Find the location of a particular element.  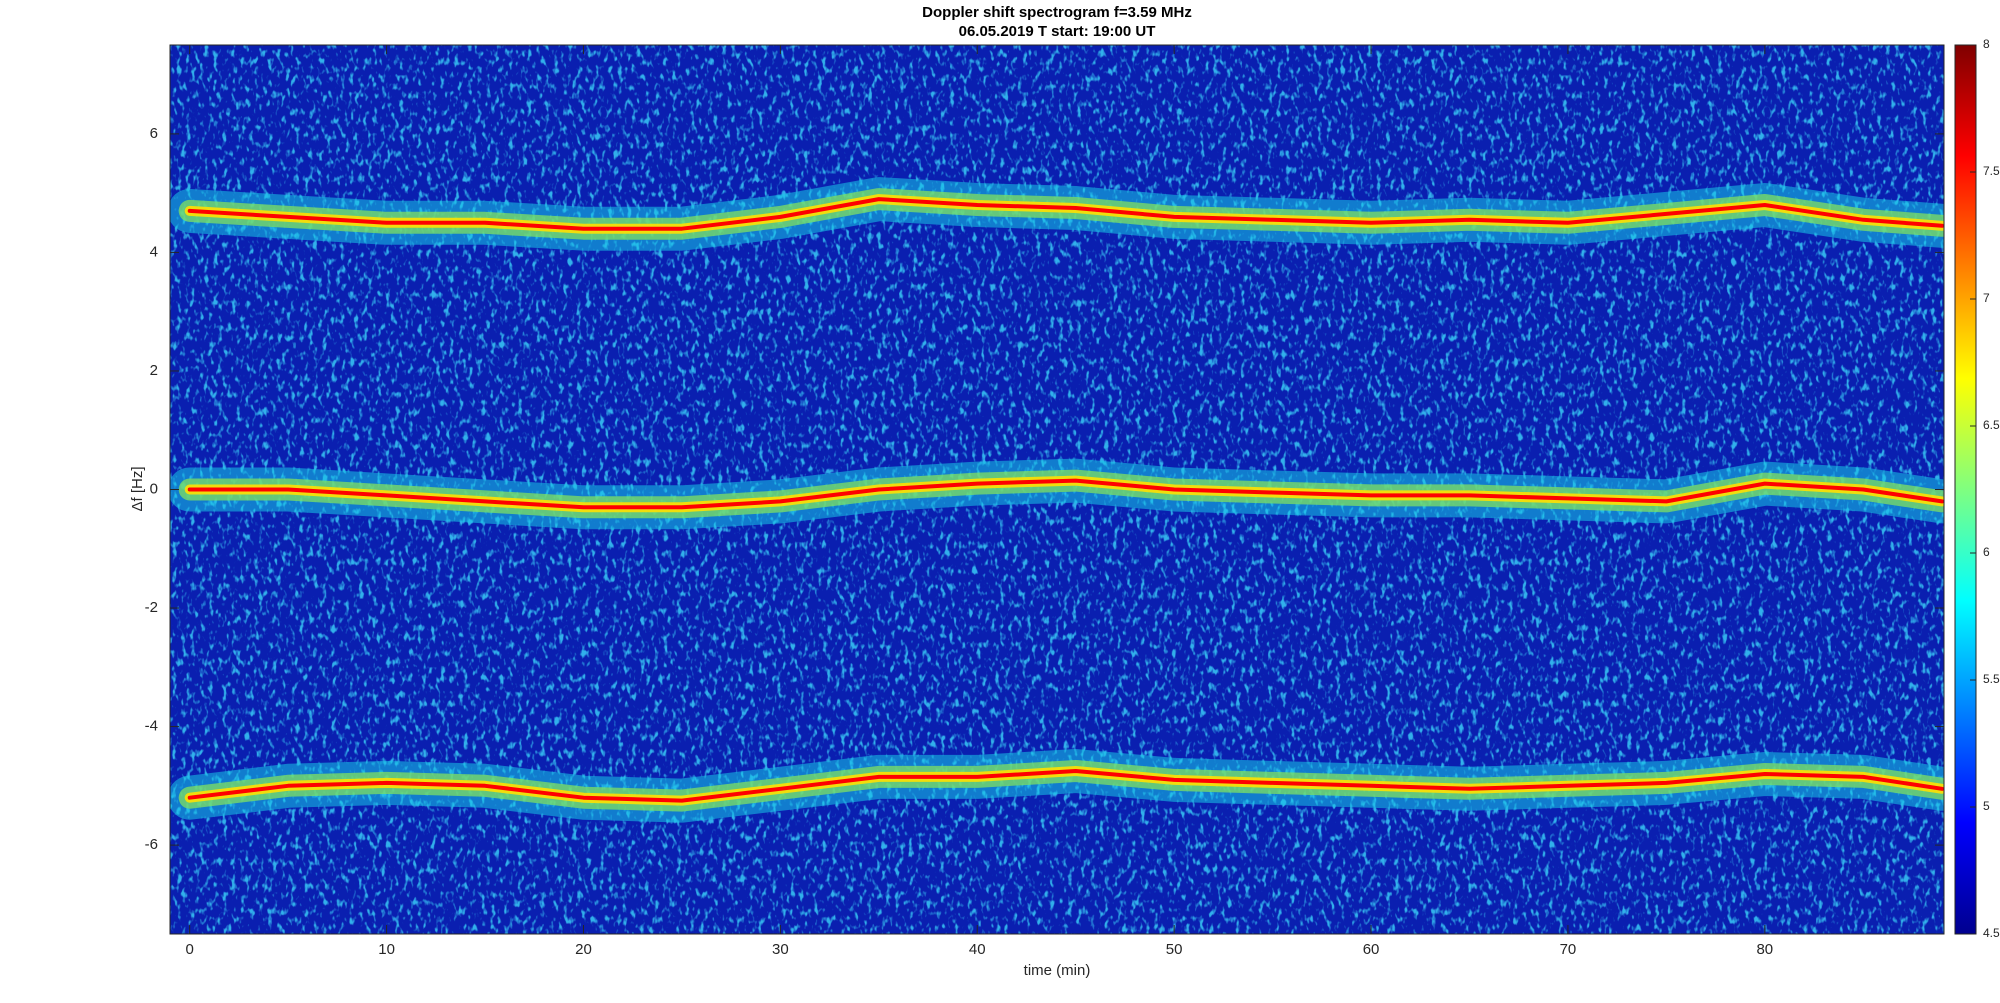

y-tick-label: -2 is located at coordinates (151, 607).